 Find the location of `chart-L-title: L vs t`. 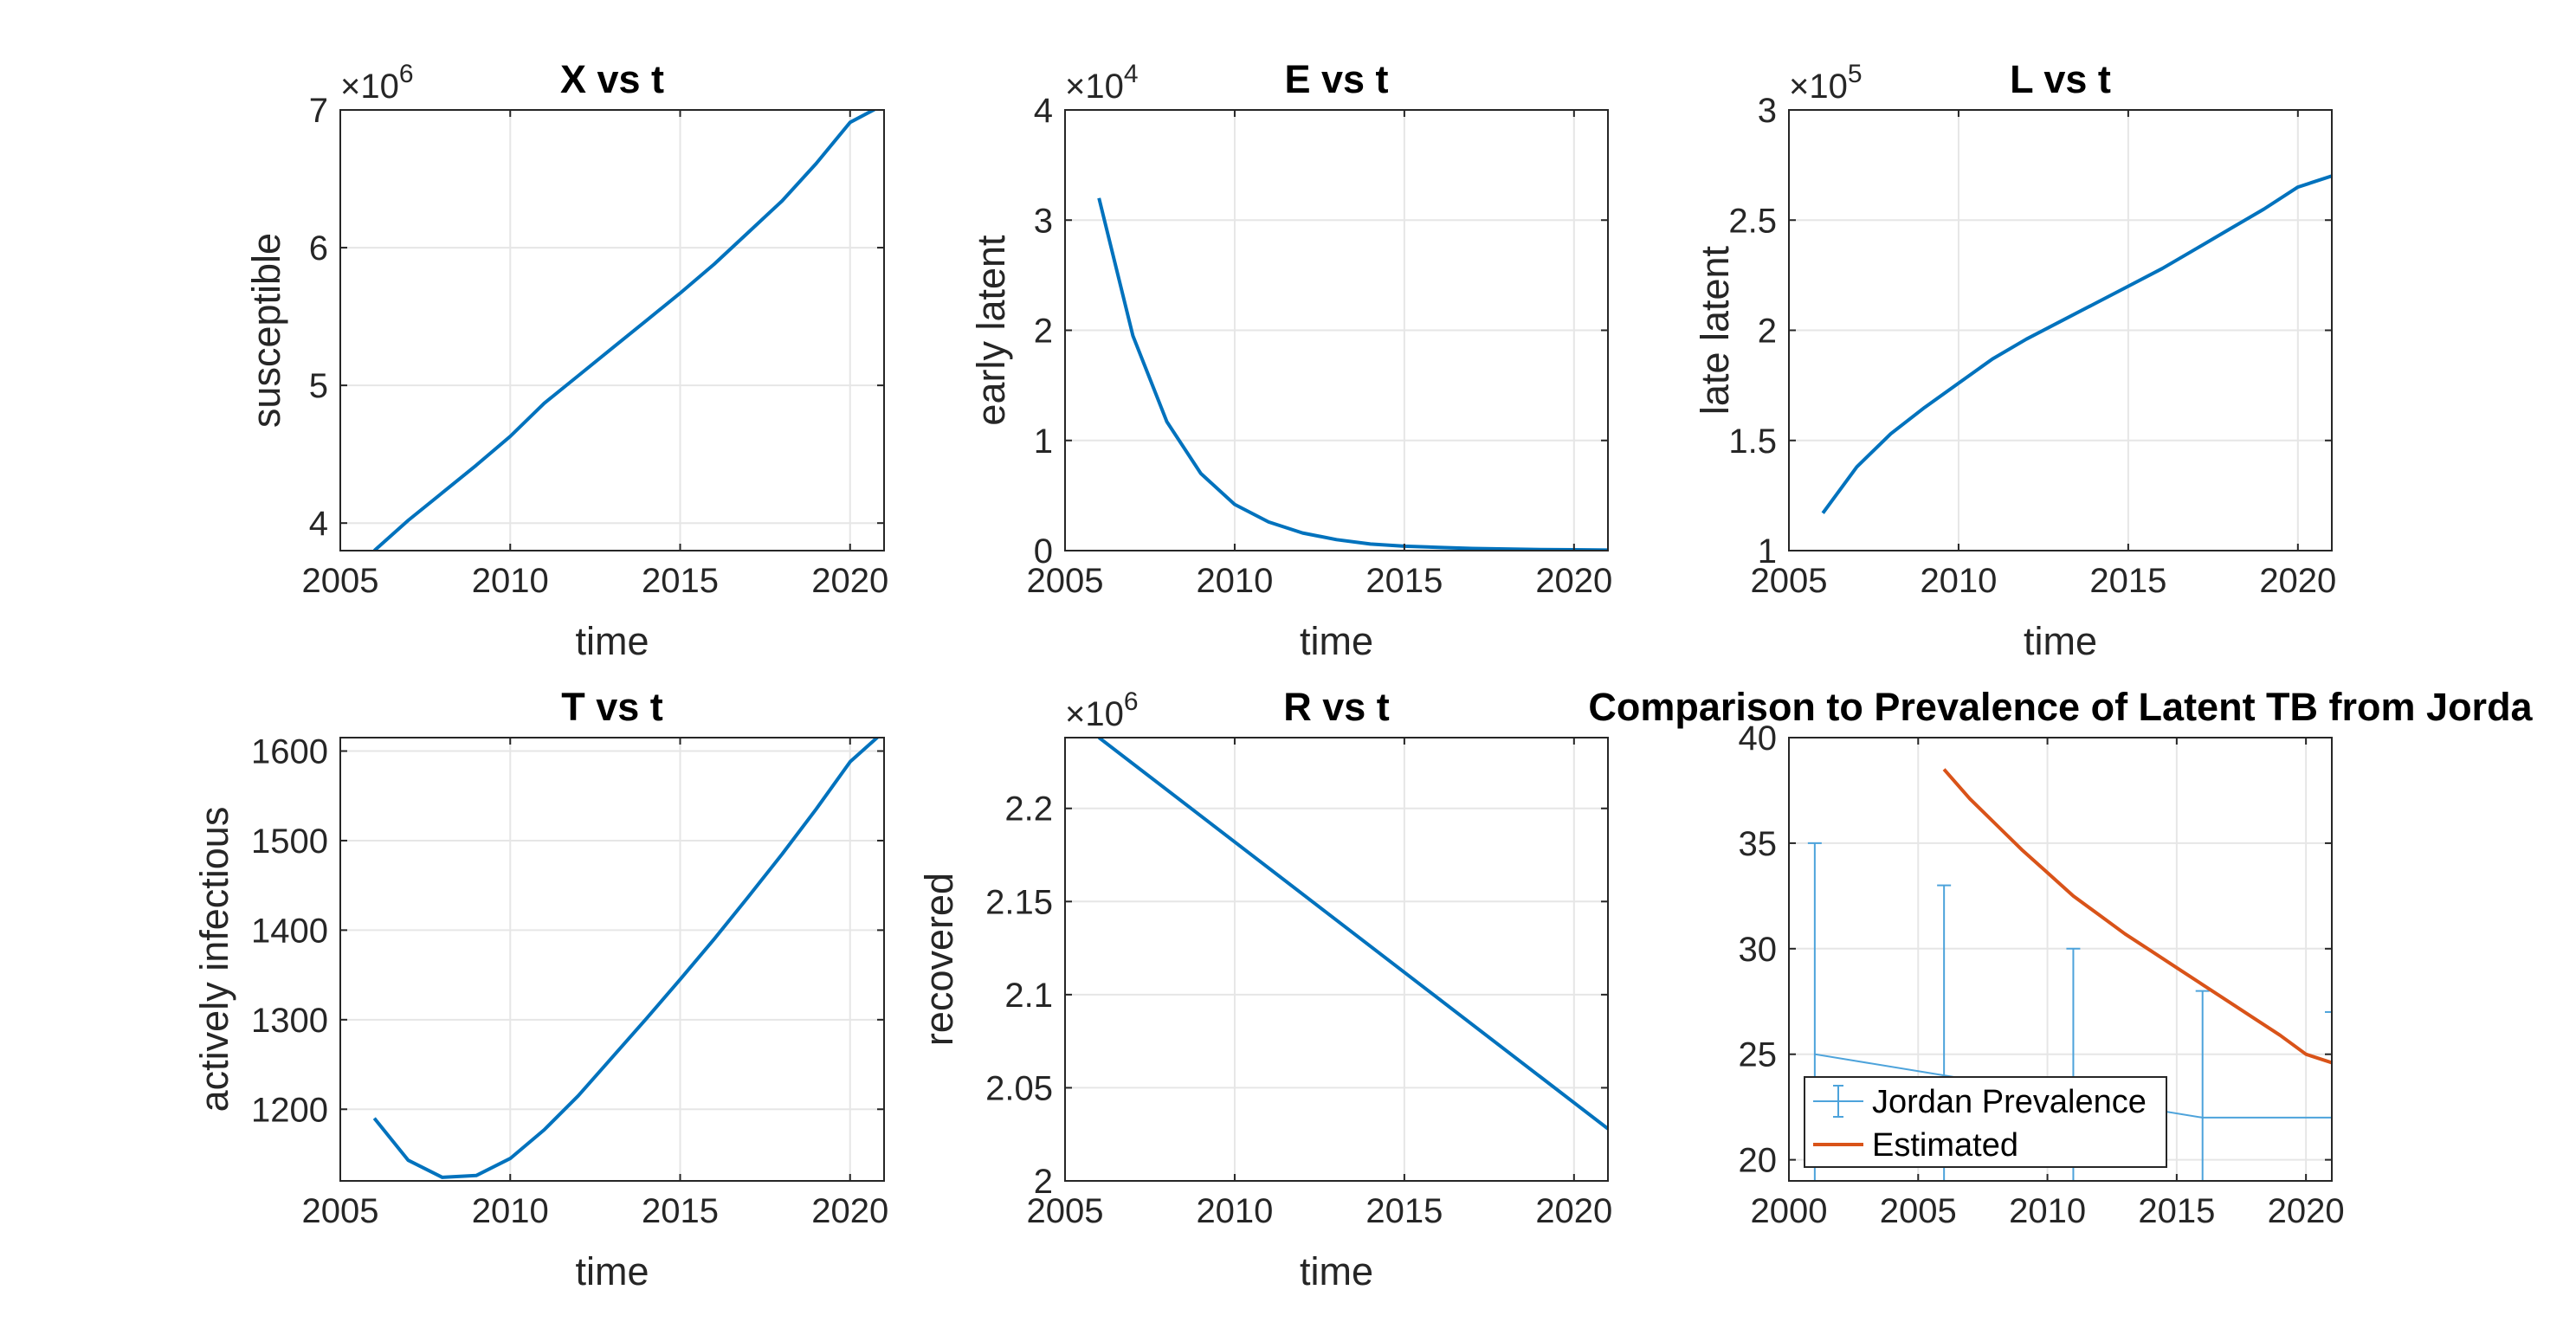

chart-L-title: L vs t is located at coordinates (2060, 79).